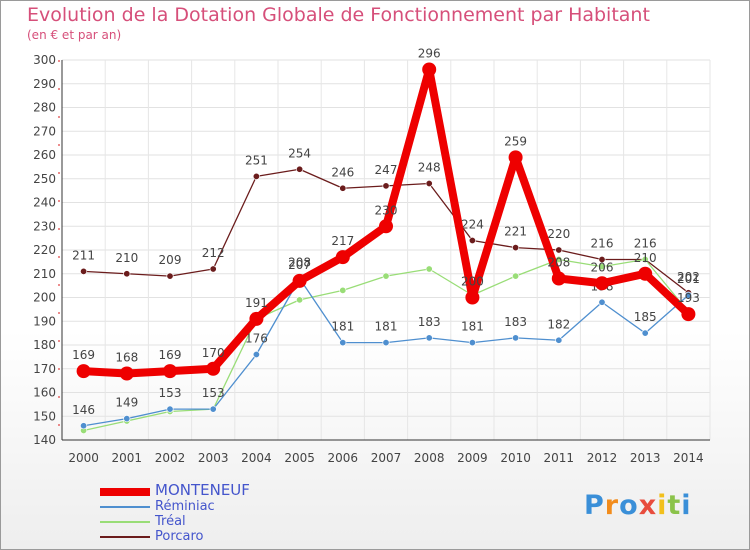 The height and width of the screenshot is (550, 750). I want to click on data-label-monteneuf: 296, so click(429, 54).